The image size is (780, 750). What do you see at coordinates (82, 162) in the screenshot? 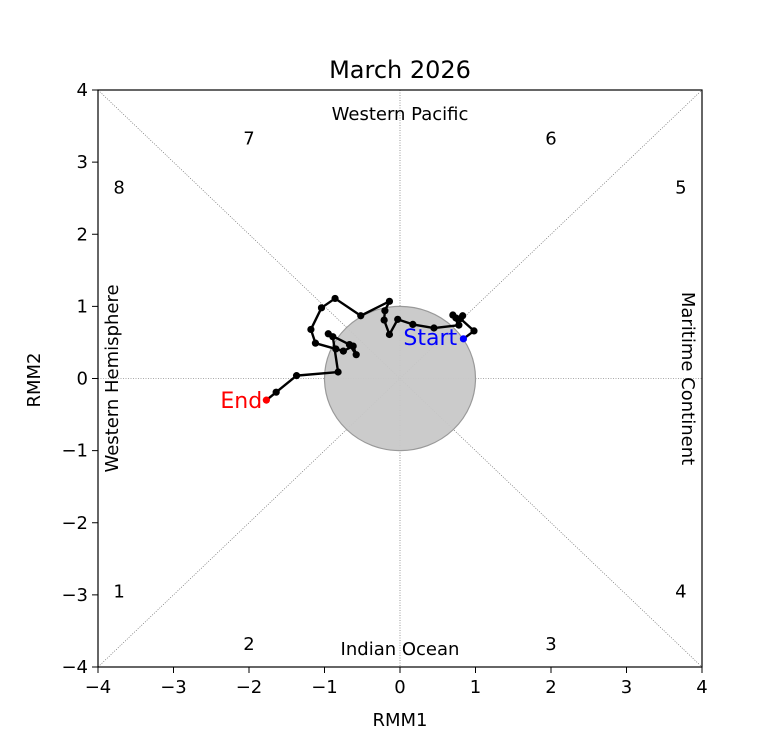
I see `y-tick-label: 3` at bounding box center [82, 162].